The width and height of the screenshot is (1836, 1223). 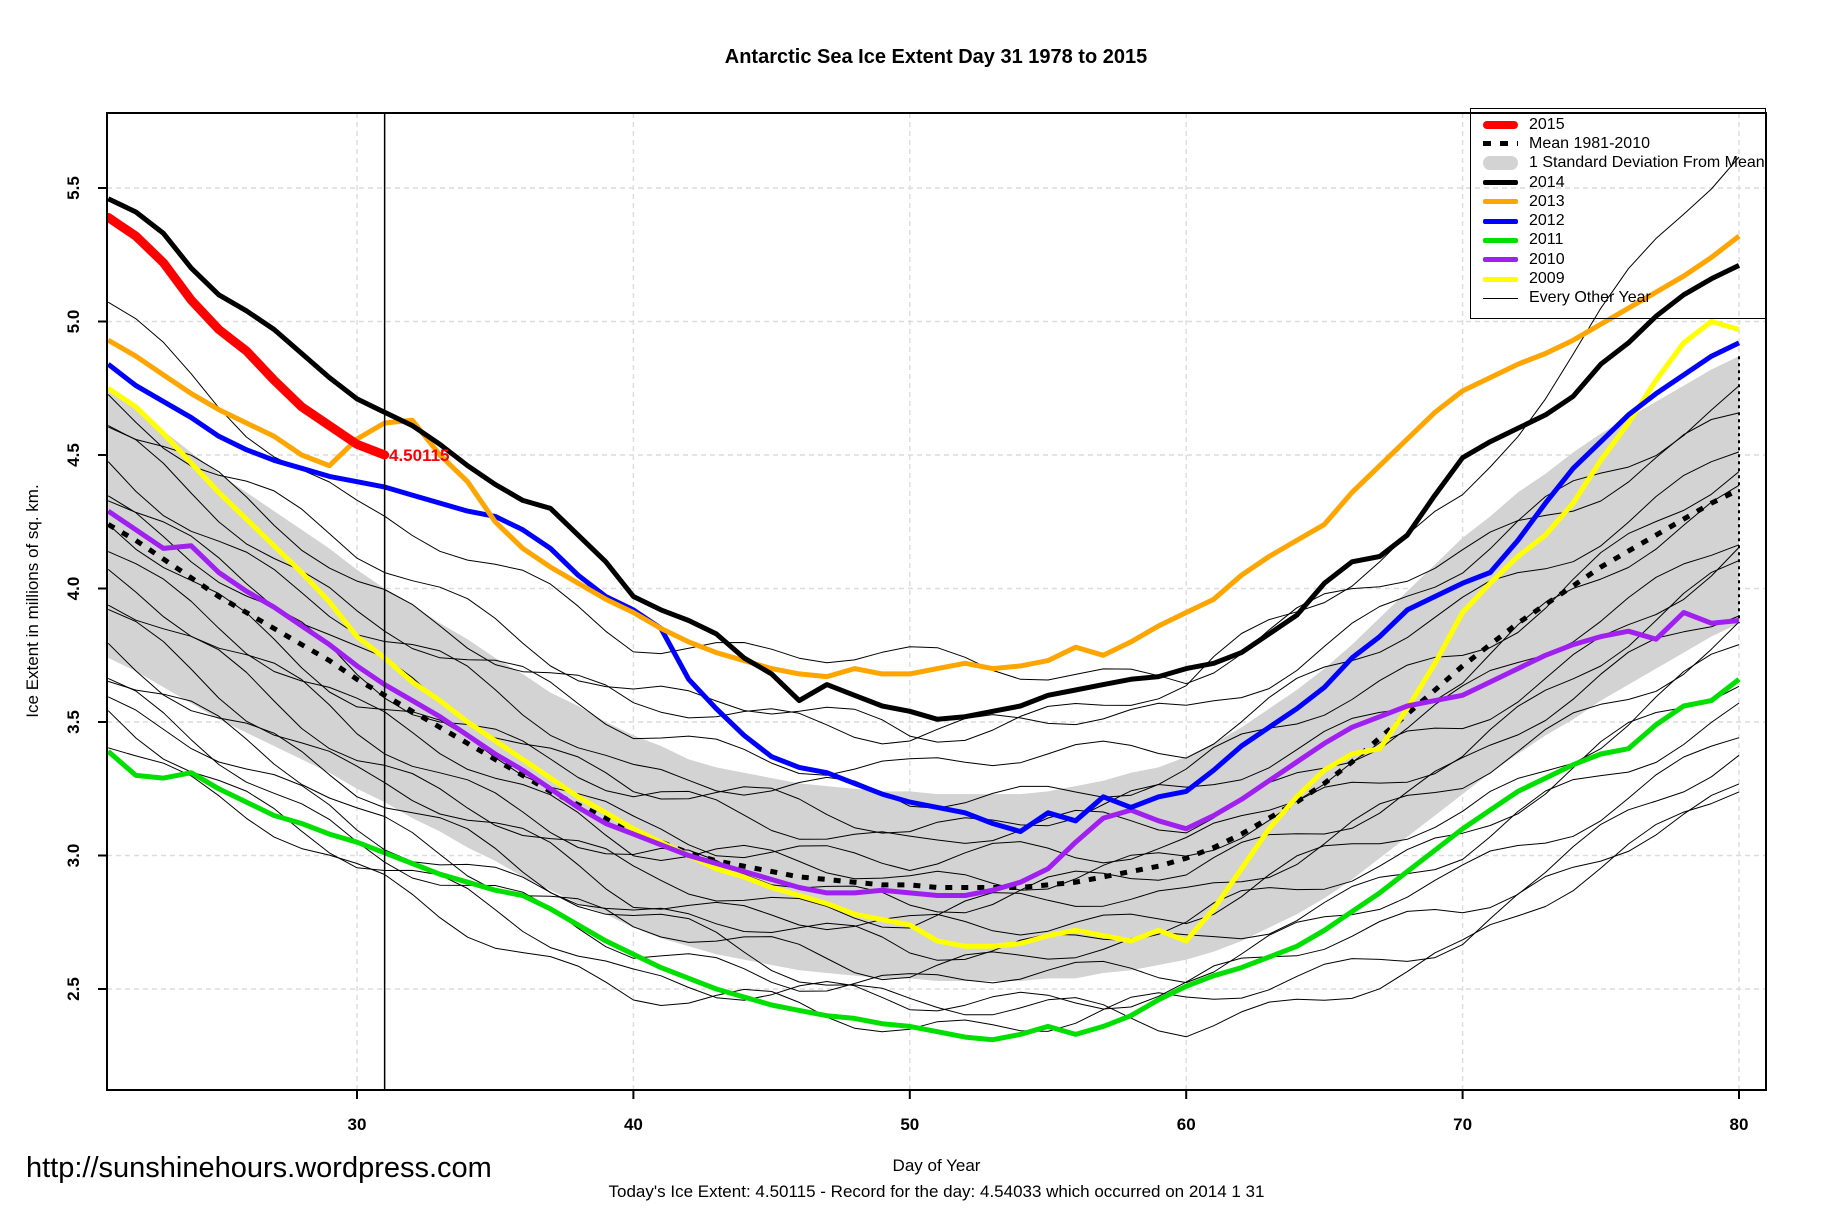 I want to click on today-value-annotation: 4.50115, so click(x=419, y=455).